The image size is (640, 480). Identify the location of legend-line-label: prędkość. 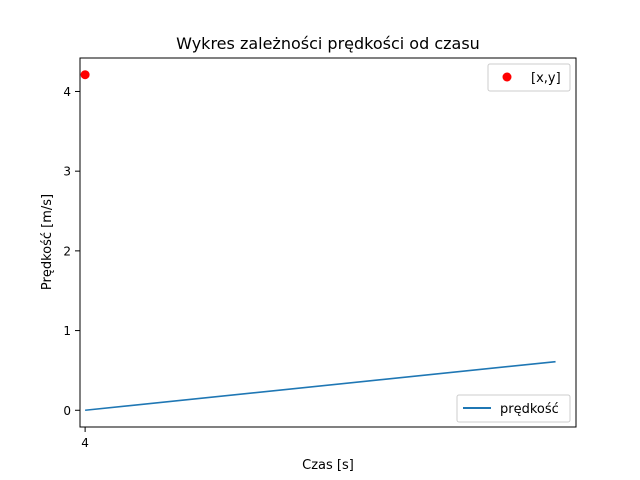
(529, 409).